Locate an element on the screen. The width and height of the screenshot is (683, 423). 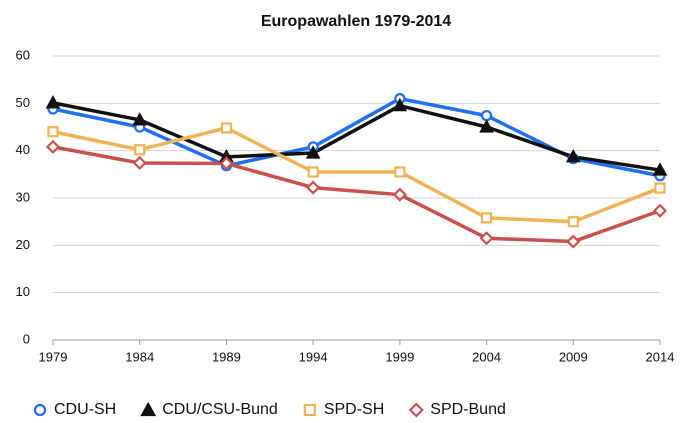
x-tick-label: 1994 is located at coordinates (313, 356).